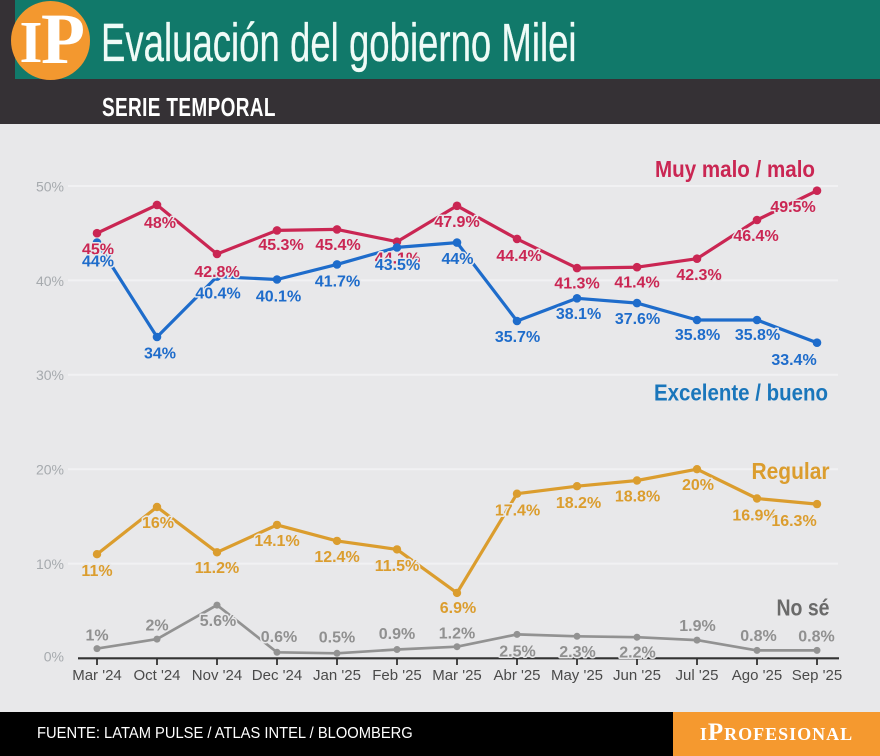 Image resolution: width=880 pixels, height=756 pixels. I want to click on svg-text: 45.3%, so click(280, 245).